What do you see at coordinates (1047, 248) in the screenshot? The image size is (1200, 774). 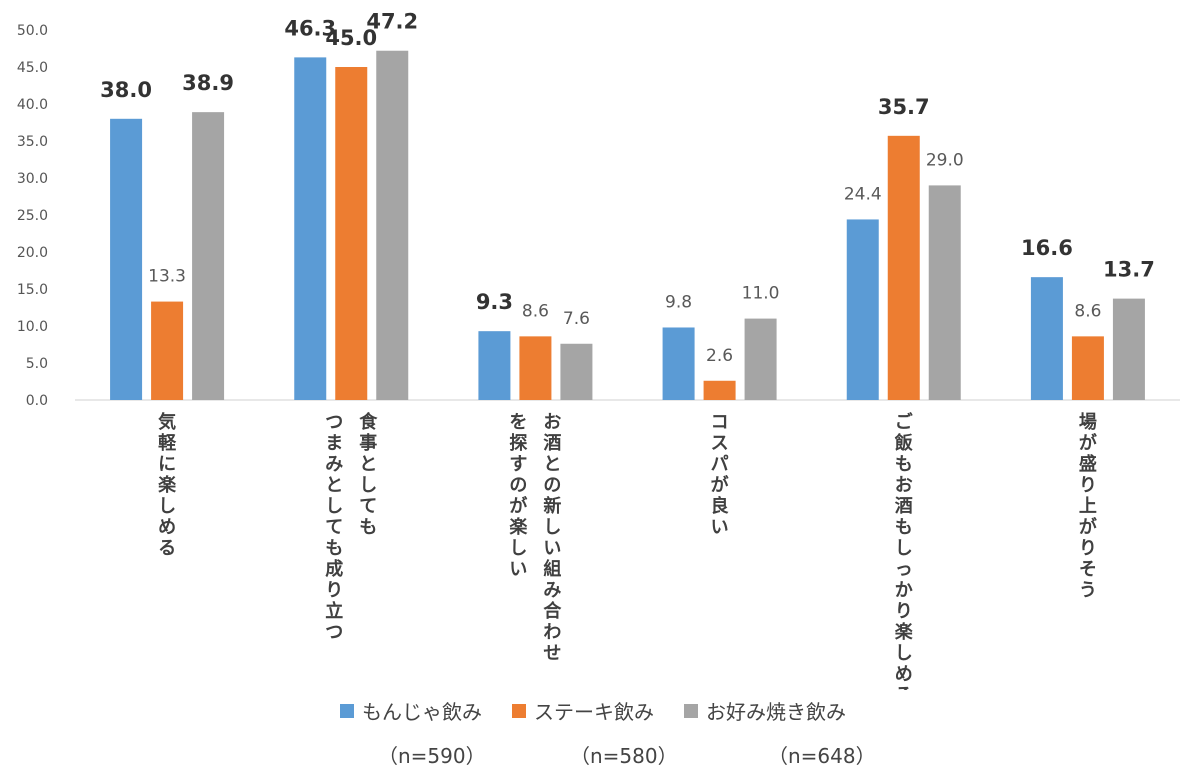 I see `data-label: 16.6` at bounding box center [1047, 248].